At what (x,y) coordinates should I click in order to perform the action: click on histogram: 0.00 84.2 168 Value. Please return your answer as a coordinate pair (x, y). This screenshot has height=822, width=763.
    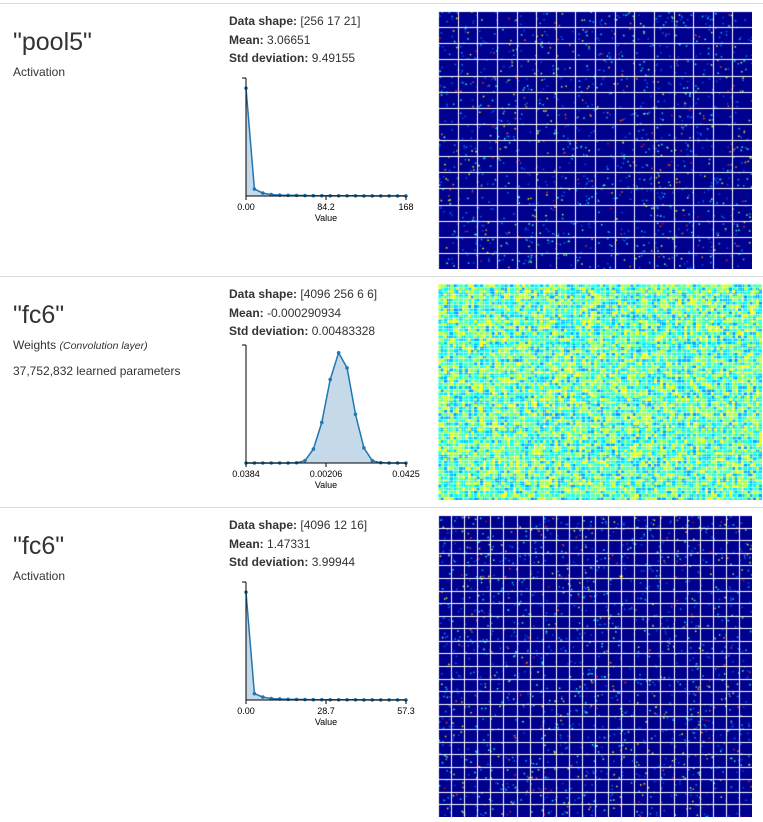
    Looking at the image, I should click on (325, 150).